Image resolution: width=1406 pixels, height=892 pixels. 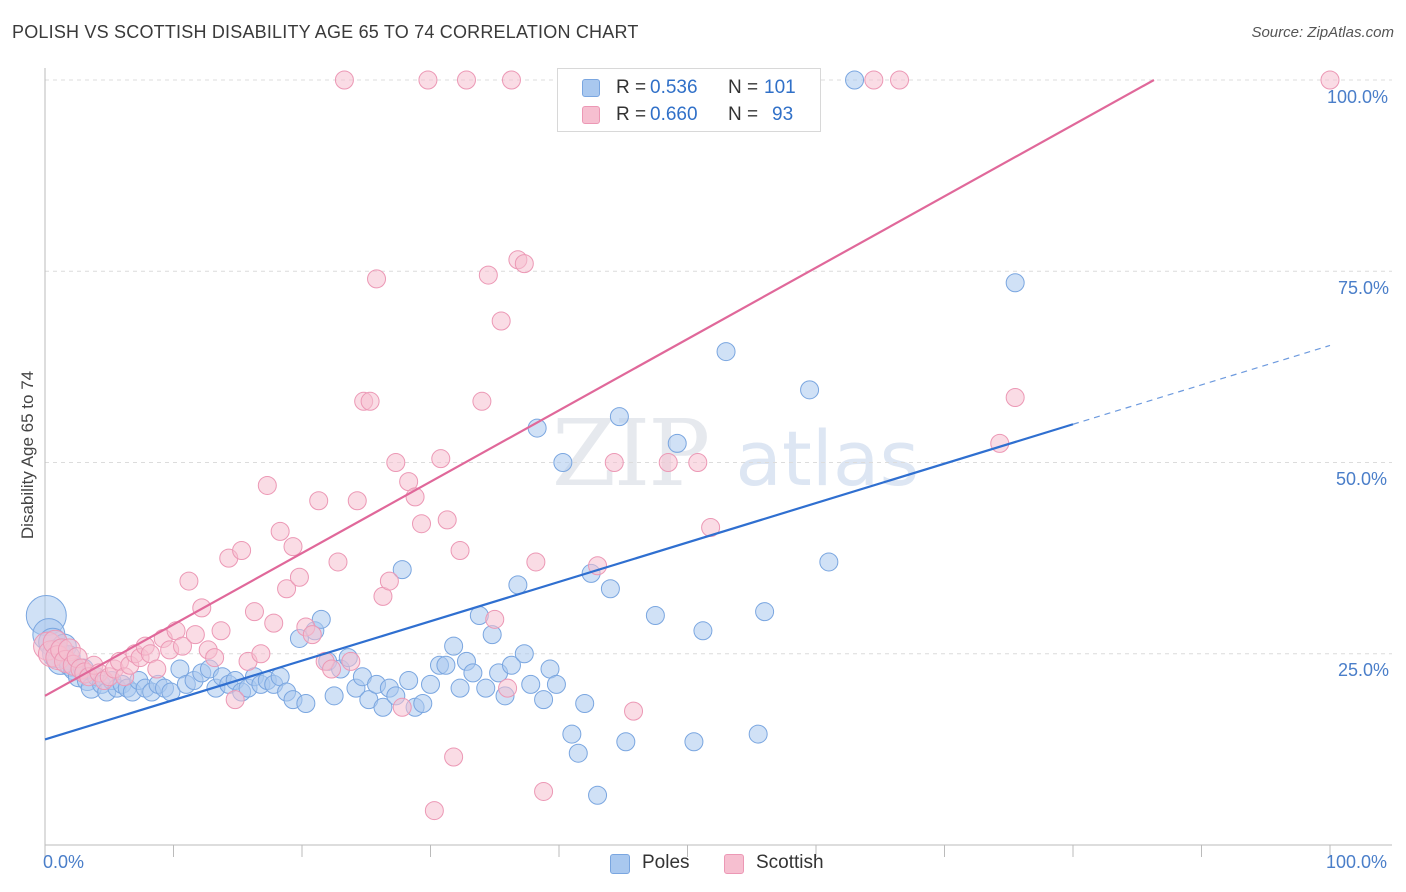 I want to click on scottish-n-label: N =, so click(x=743, y=114).